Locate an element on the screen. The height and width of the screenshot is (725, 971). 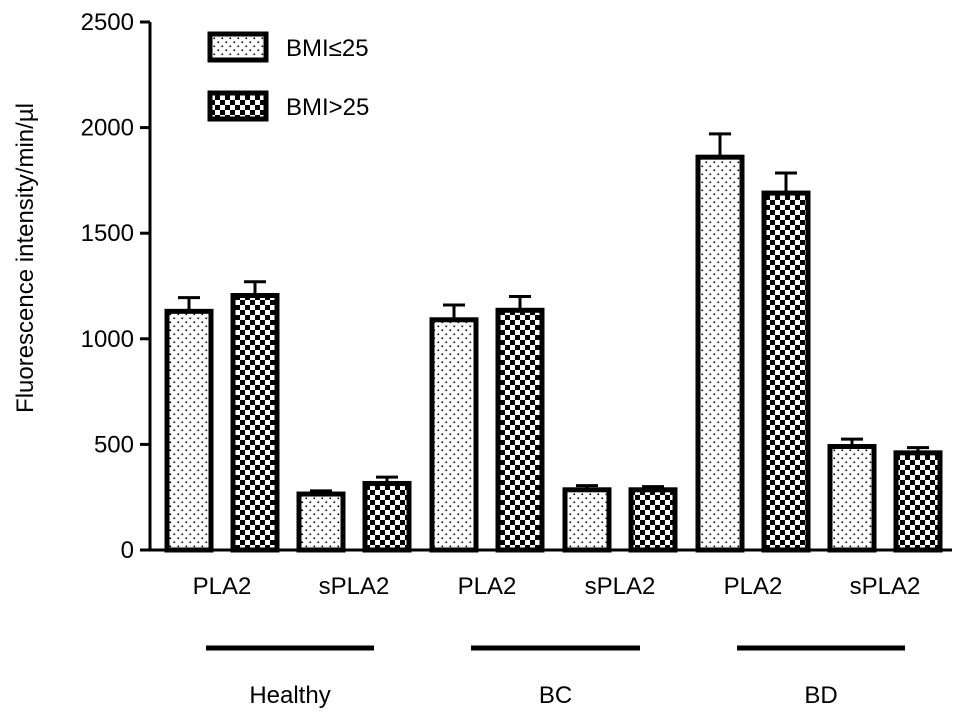
y-tick-label: 500 is located at coordinates (114, 444).